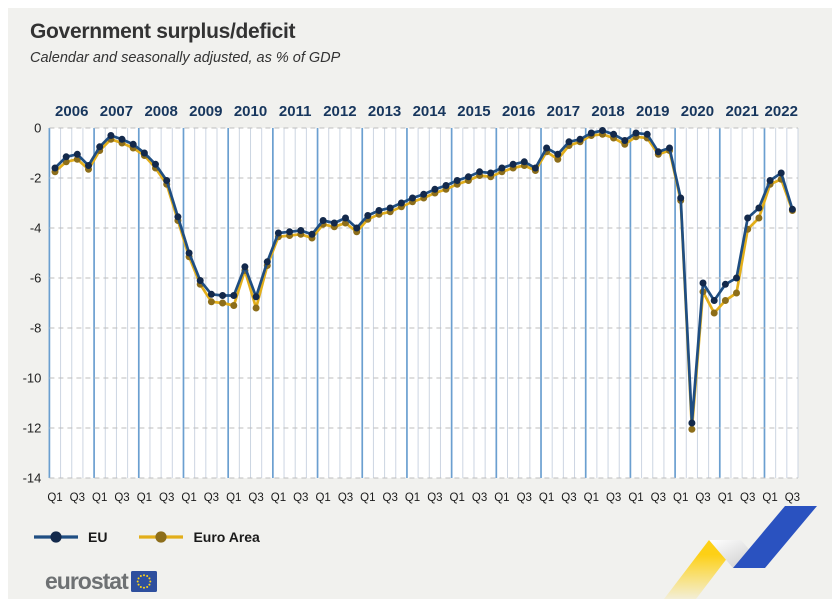 The width and height of the screenshot is (840, 599). Describe the element at coordinates (430, 111) in the screenshot. I see `year-label: 2014` at that location.